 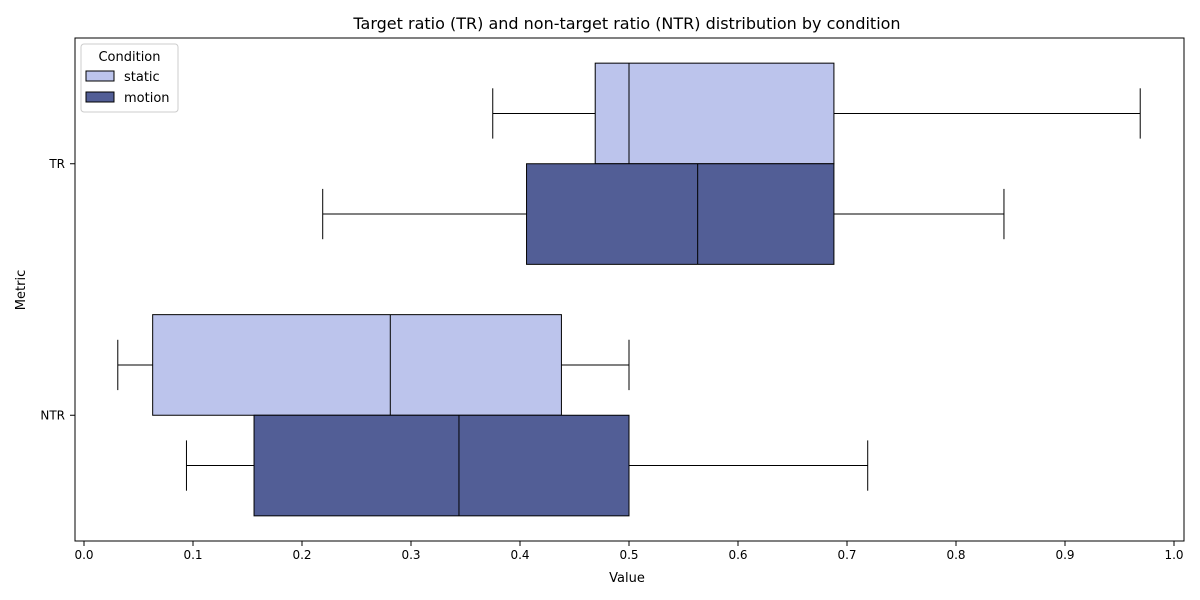 What do you see at coordinates (83, 555) in the screenshot?
I see `x-tick-label: 0.0` at bounding box center [83, 555].